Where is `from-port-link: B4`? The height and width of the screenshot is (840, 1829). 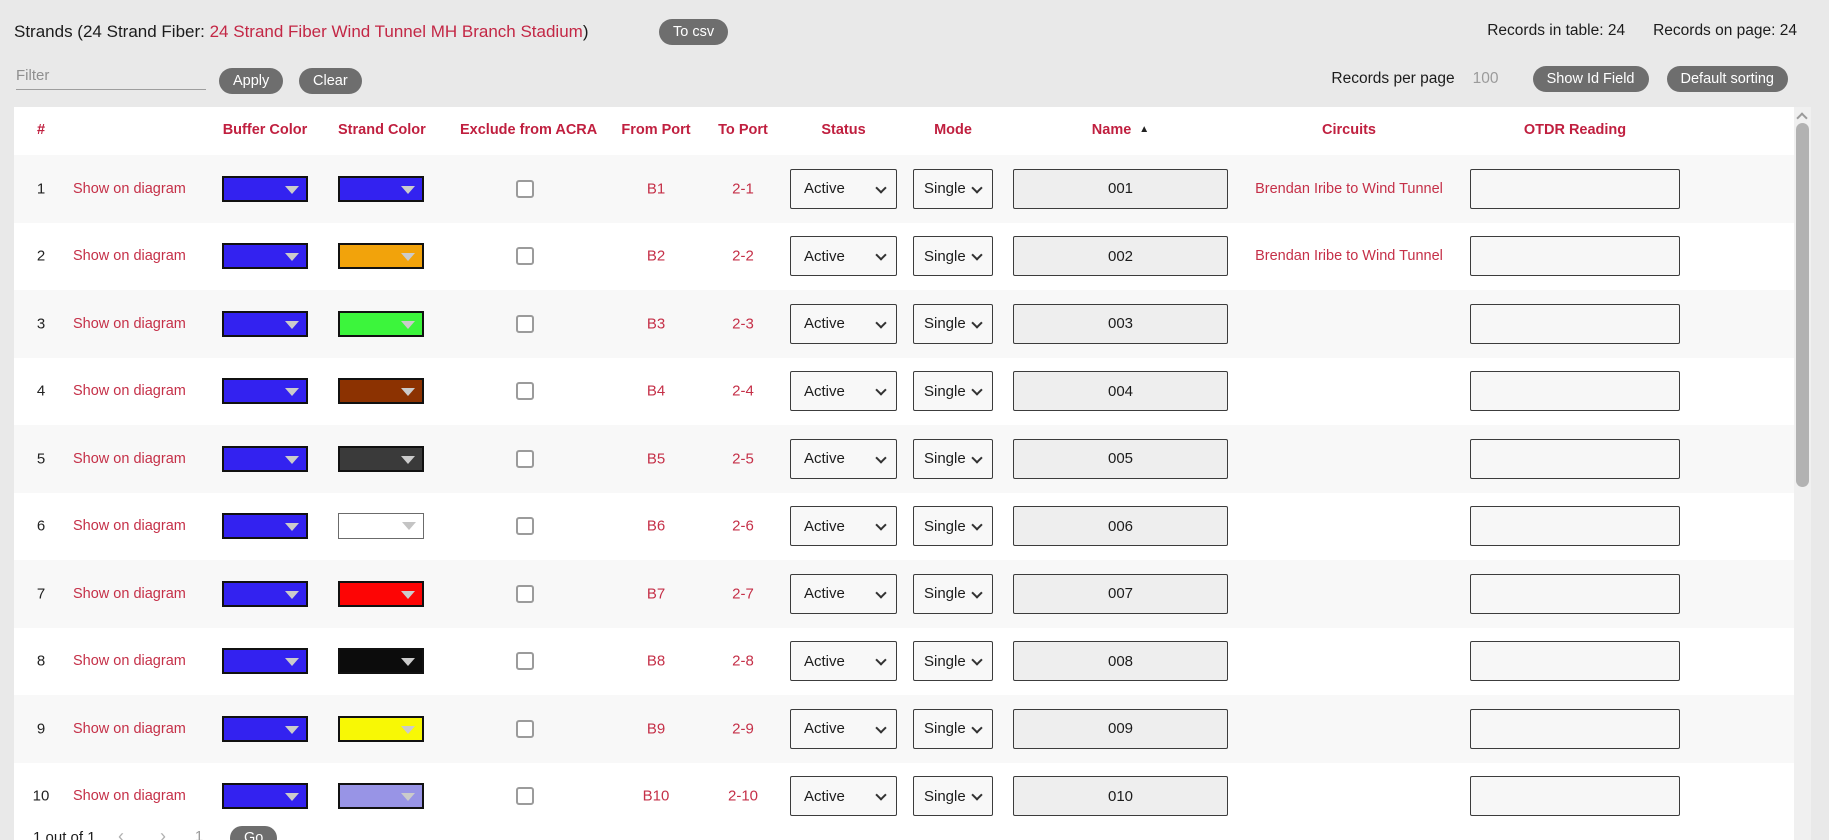 from-port-link: B4 is located at coordinates (656, 391).